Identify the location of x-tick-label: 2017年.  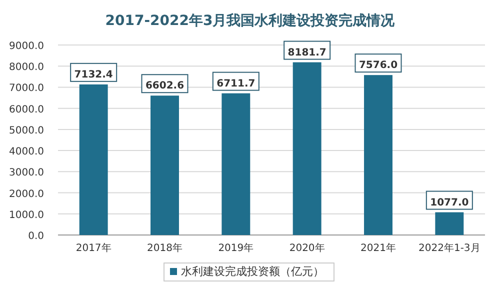
(94, 248).